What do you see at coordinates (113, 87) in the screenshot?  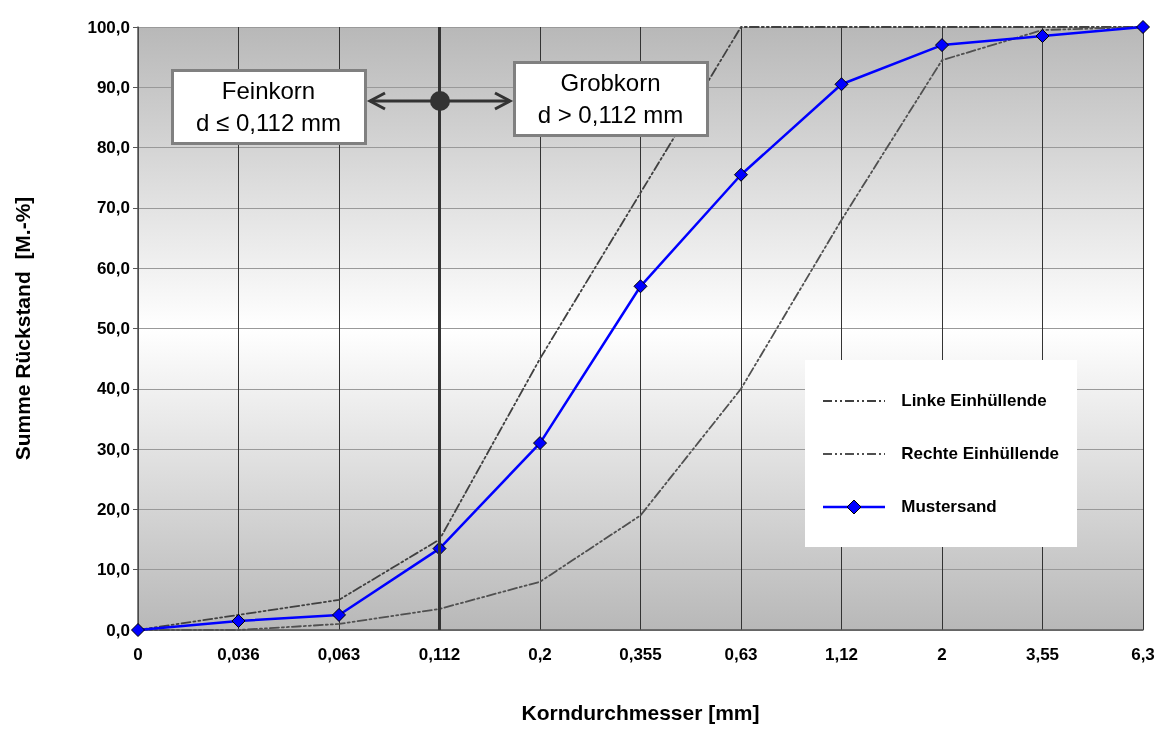 I see `y-tick-label: 90,0` at bounding box center [113, 87].